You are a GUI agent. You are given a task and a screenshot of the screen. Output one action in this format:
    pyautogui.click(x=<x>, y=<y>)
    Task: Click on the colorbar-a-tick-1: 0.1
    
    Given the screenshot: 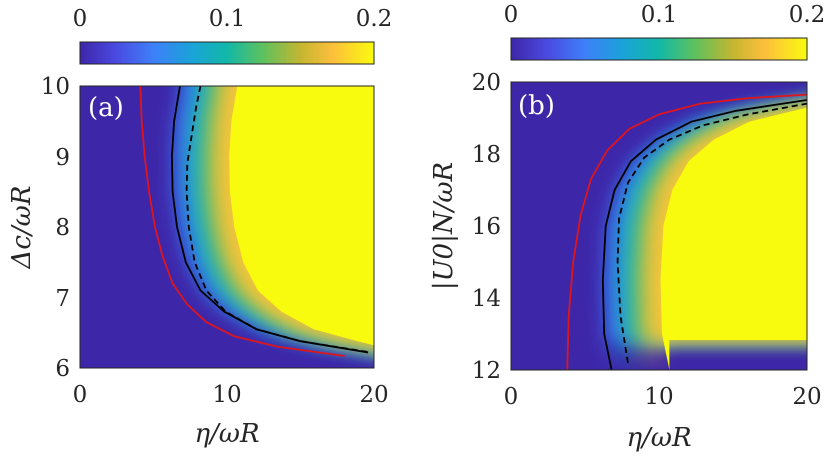 What is the action you would take?
    pyautogui.click(x=227, y=19)
    